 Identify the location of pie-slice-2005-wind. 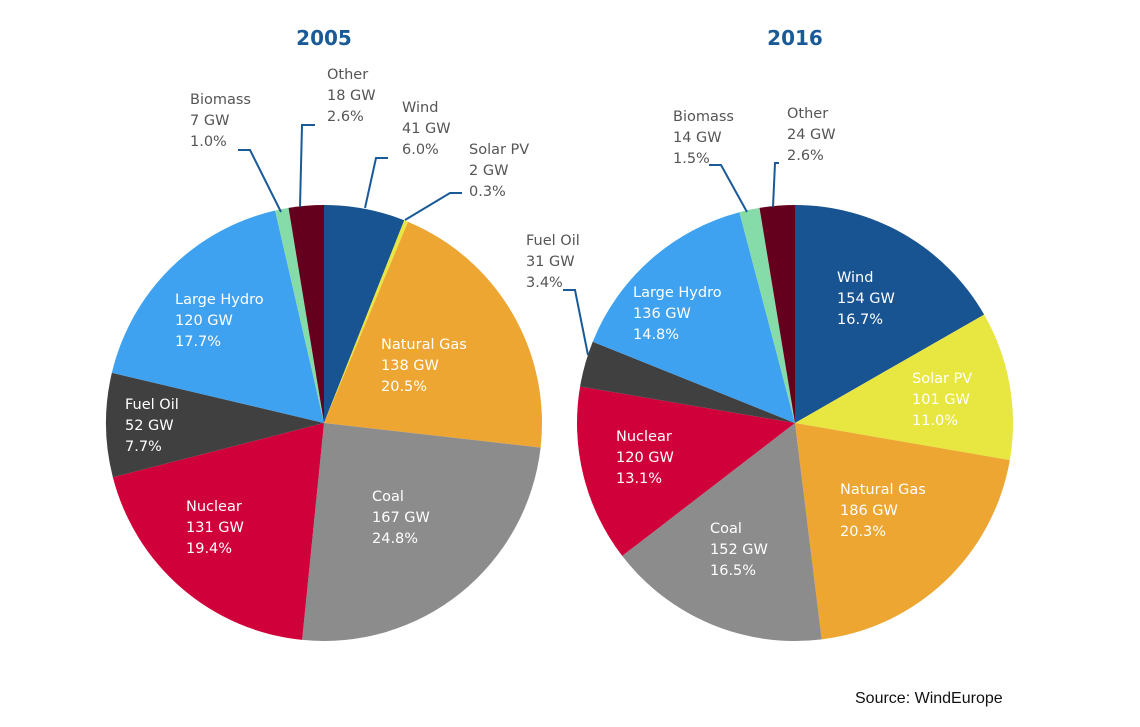
(364, 314).